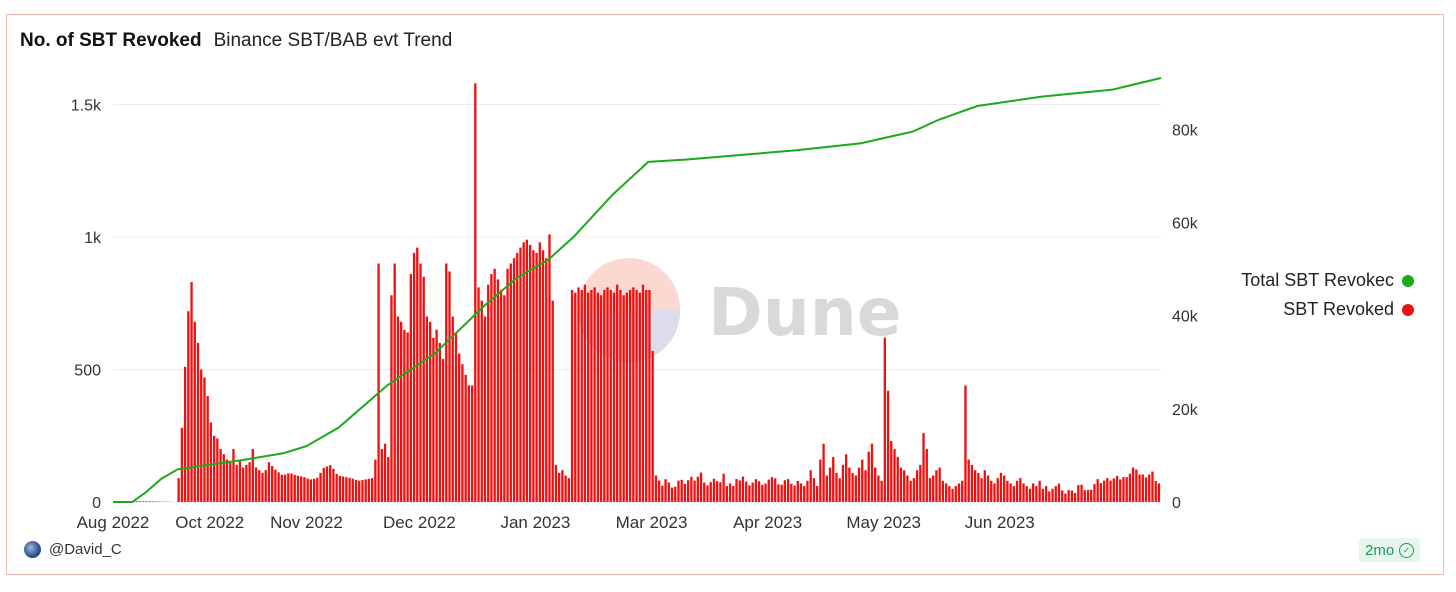 The width and height of the screenshot is (1456, 592). What do you see at coordinates (1327, 280) in the screenshot?
I see `legend-item-total: Total SBT Revokec` at bounding box center [1327, 280].